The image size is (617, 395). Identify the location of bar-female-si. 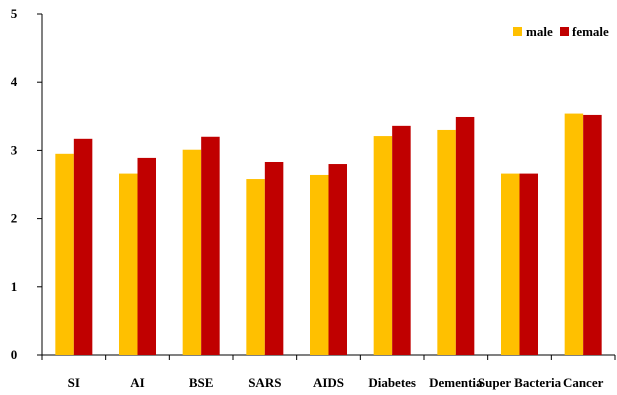
(83, 246).